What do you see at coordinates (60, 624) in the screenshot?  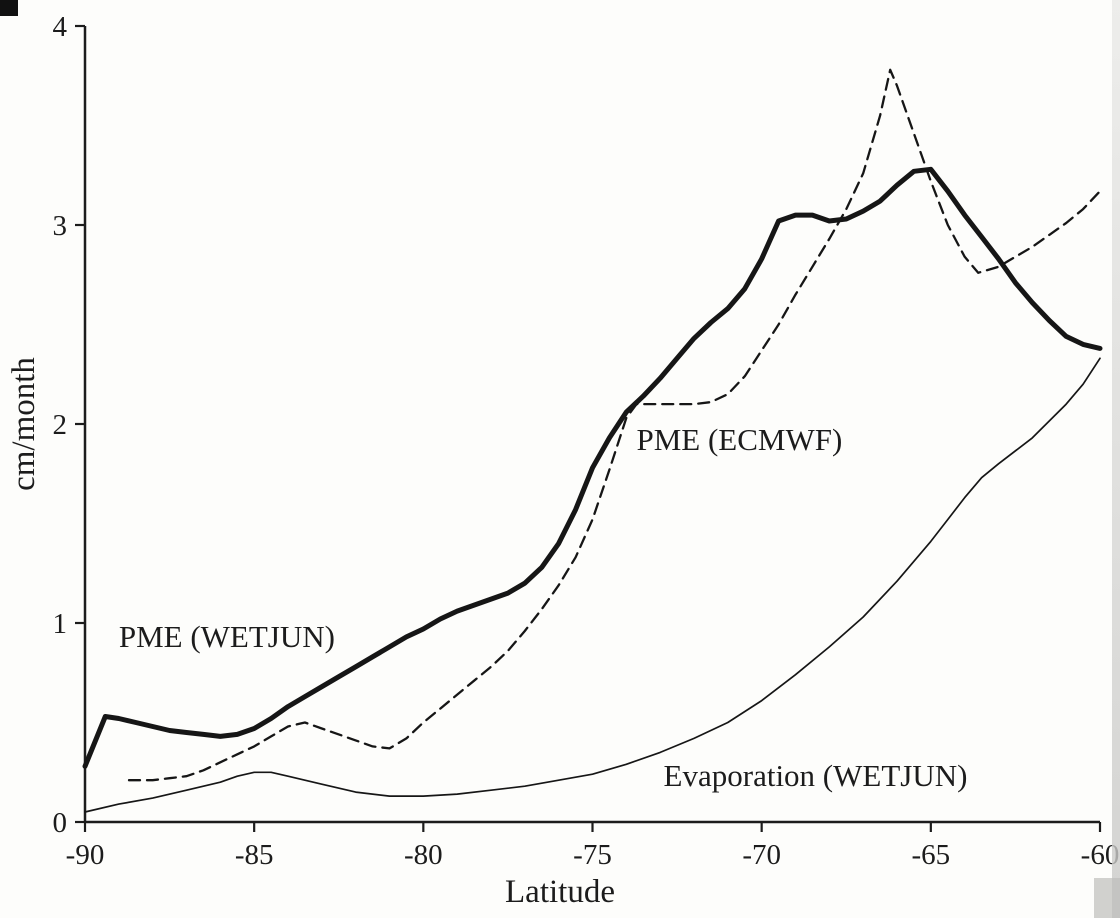 I see `y-tick-label: 1` at bounding box center [60, 624].